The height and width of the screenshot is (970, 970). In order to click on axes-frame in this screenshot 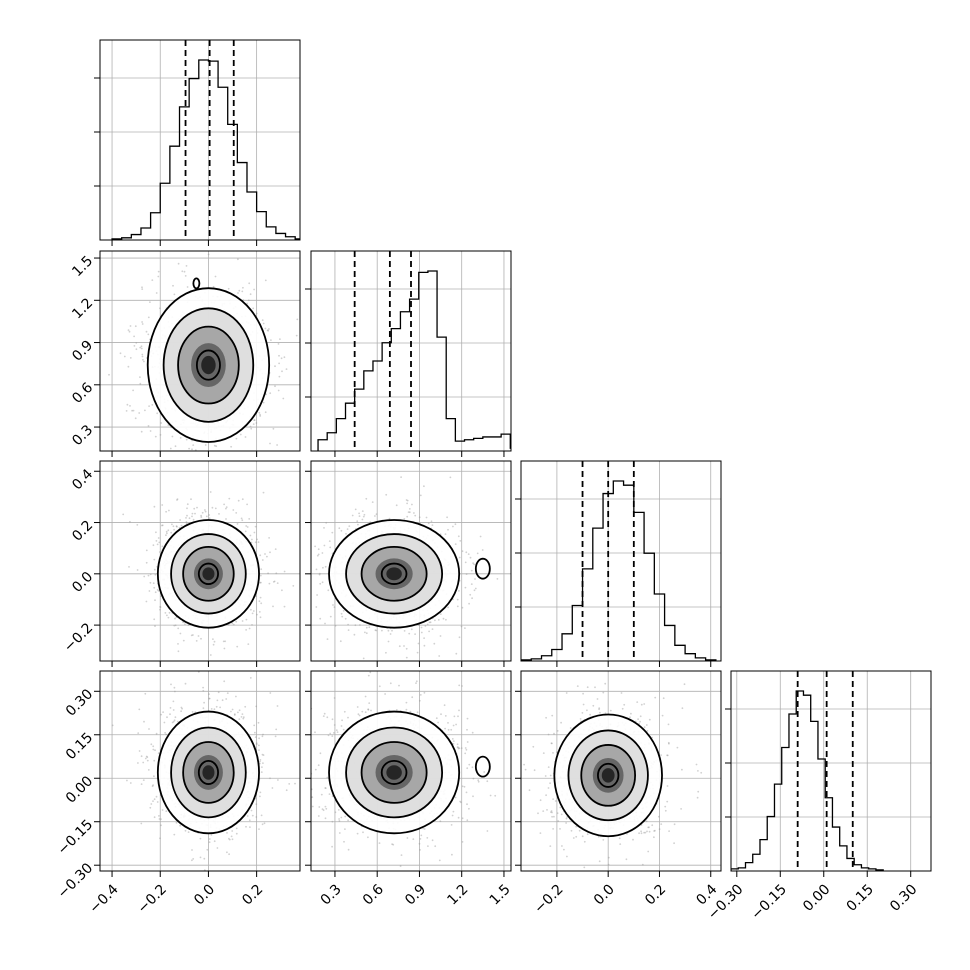, I will do `click(200, 140)`.